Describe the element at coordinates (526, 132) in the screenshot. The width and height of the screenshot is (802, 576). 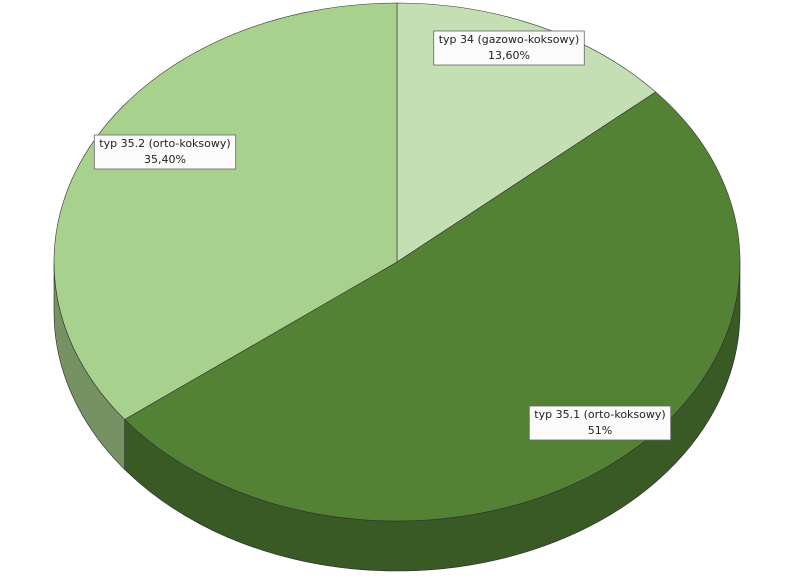
I see `slice` at that location.